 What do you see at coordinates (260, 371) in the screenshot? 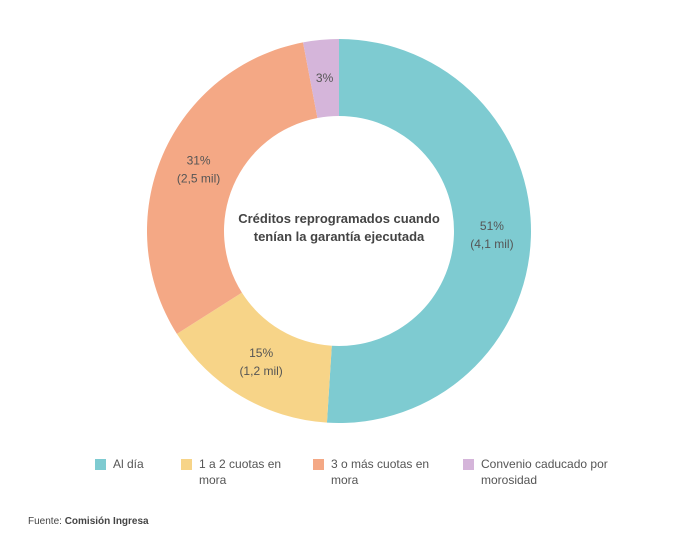
I see `count-label: (1,2 mil)` at bounding box center [260, 371].